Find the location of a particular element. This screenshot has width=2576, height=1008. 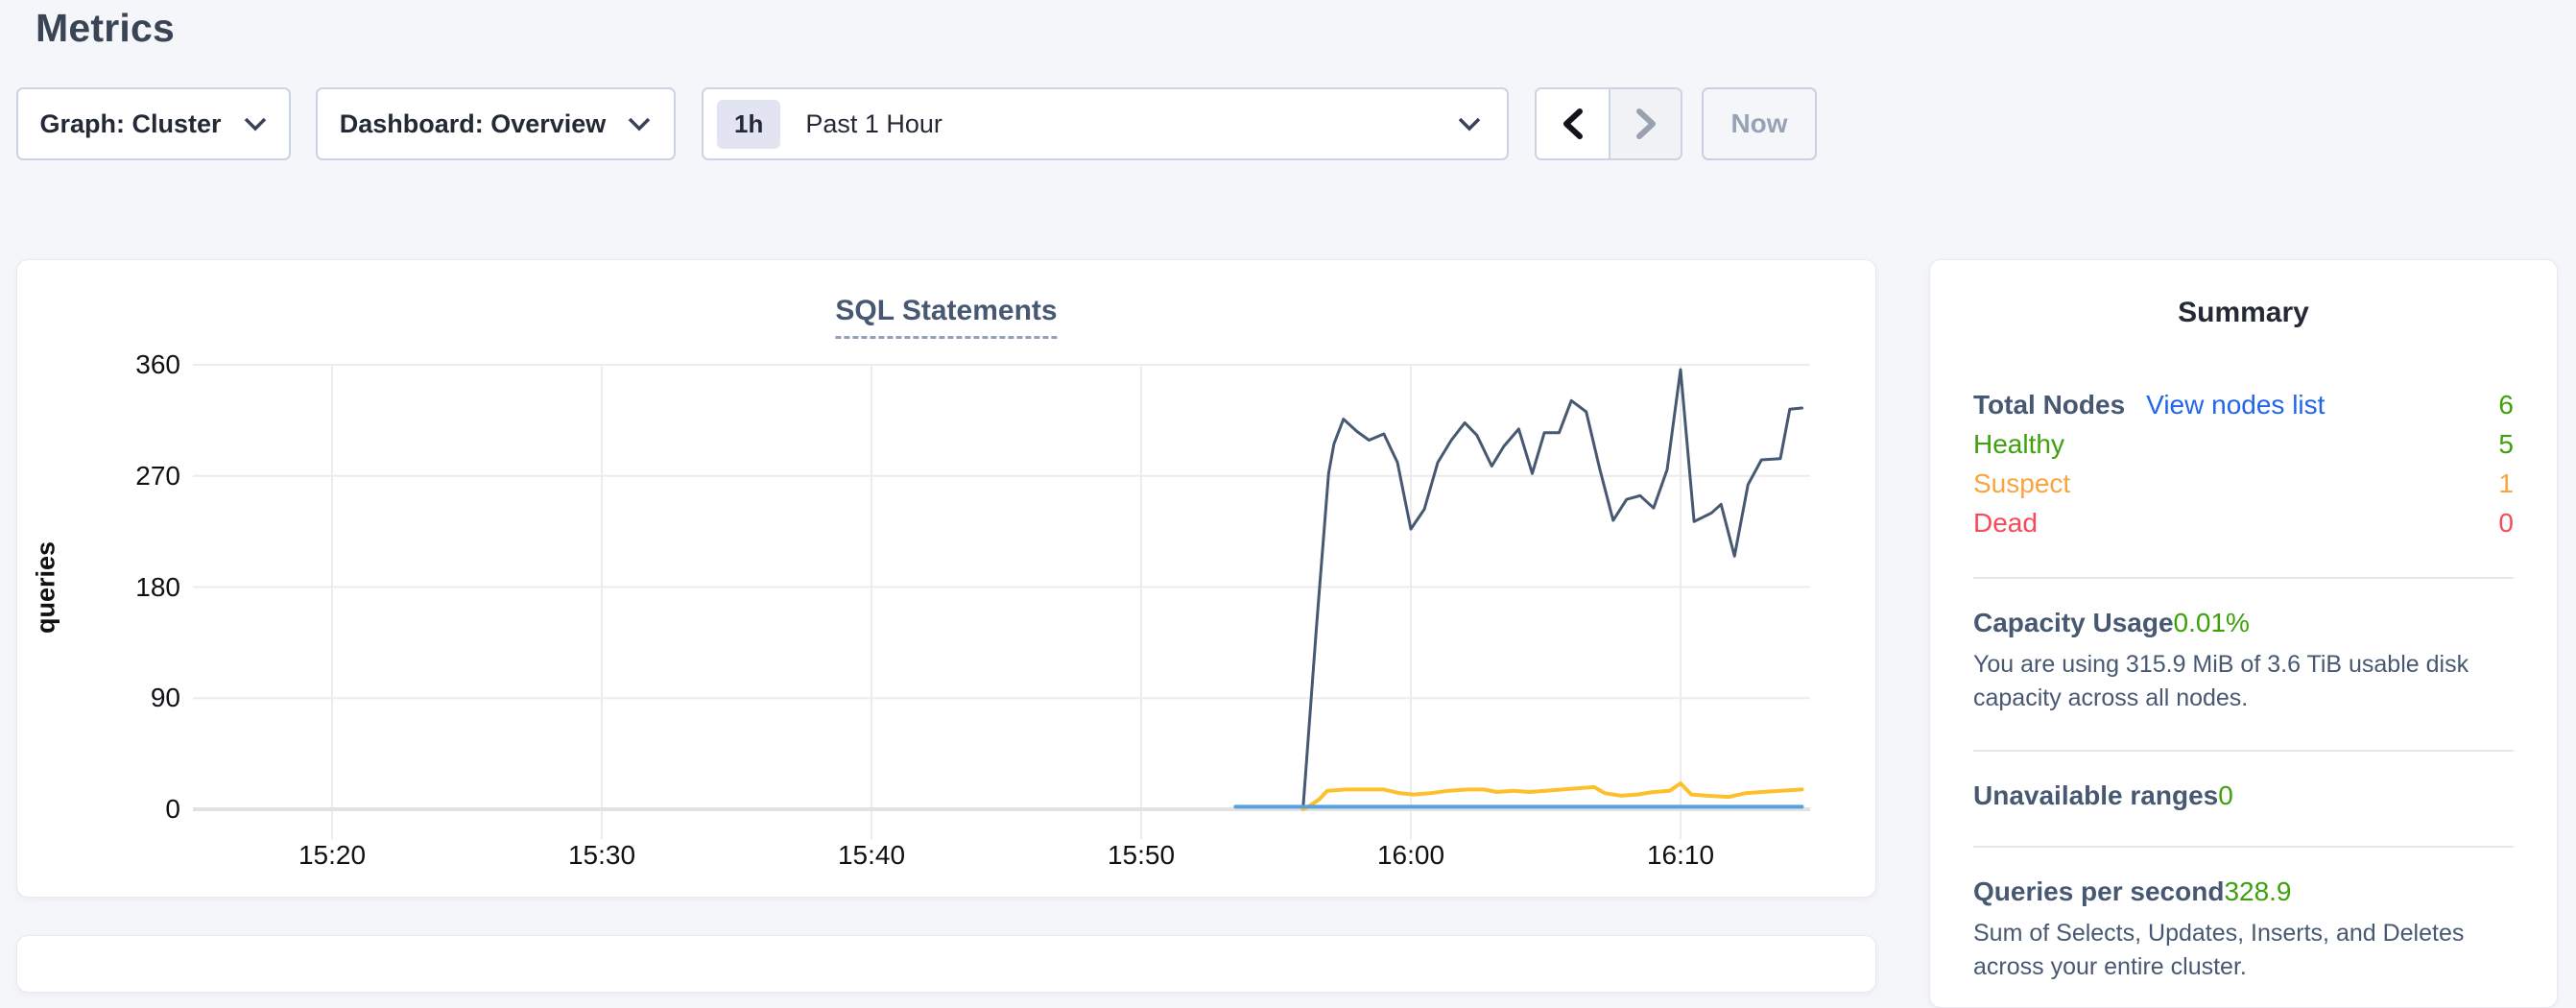

dashboard-dropdown: Dashboard: Overview is located at coordinates (496, 123).